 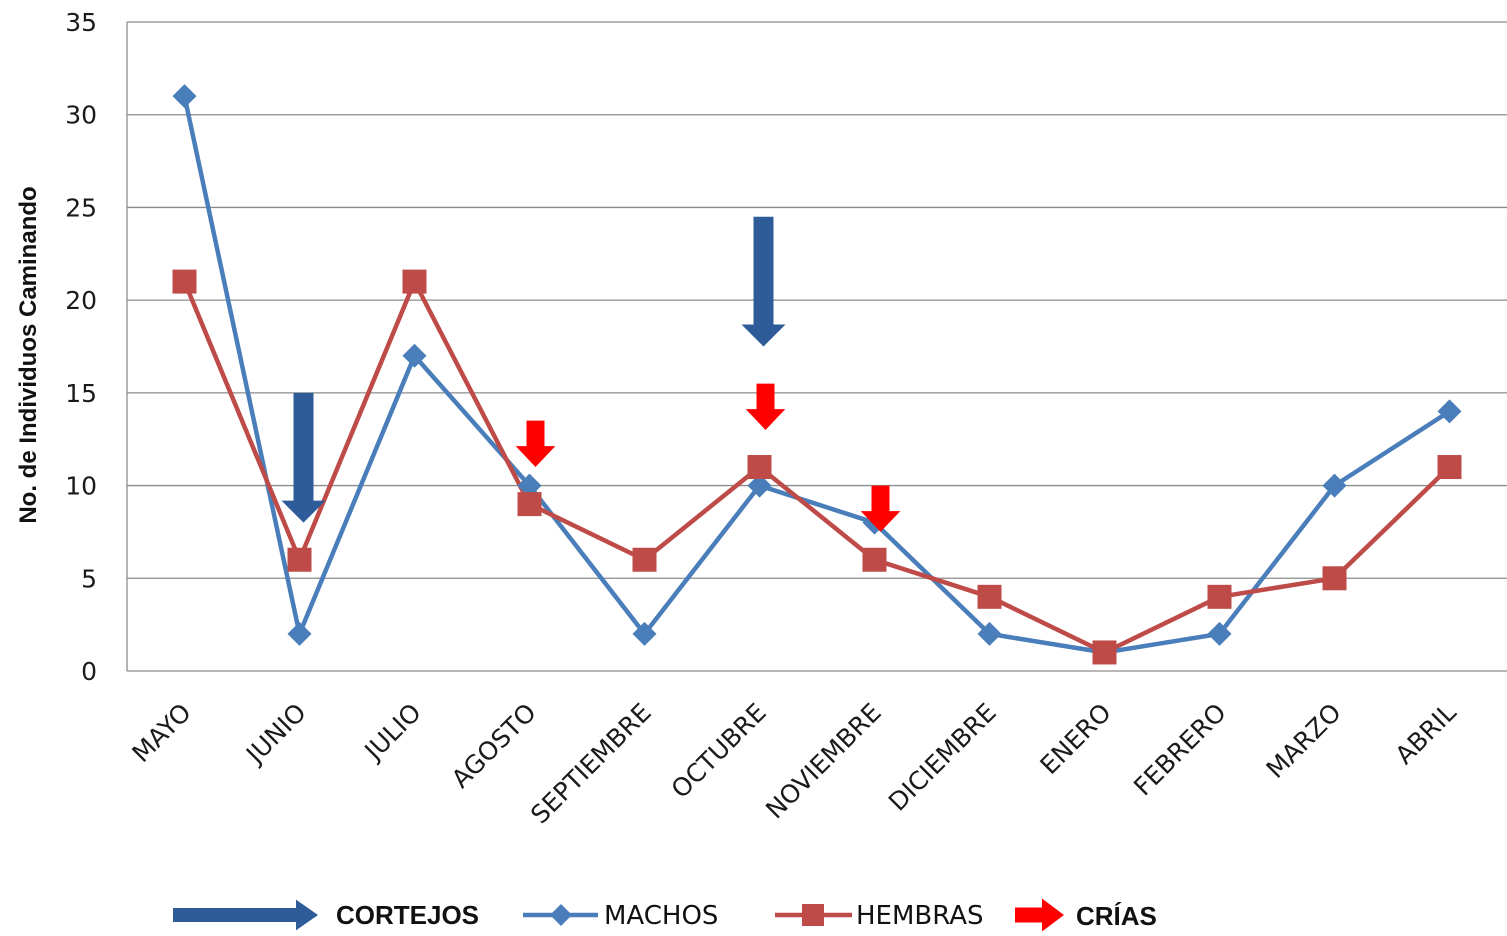 What do you see at coordinates (299, 633) in the screenshot?
I see `point-machos-junio` at bounding box center [299, 633].